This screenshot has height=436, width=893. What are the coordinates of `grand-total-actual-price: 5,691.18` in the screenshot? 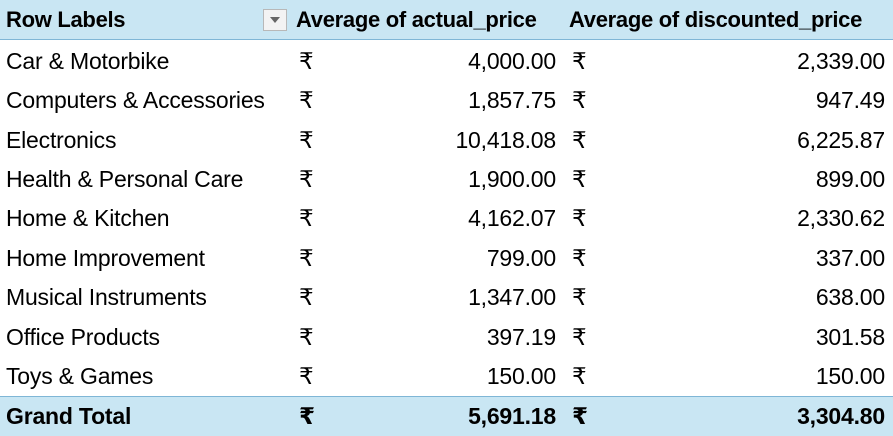 It's located at (512, 416).